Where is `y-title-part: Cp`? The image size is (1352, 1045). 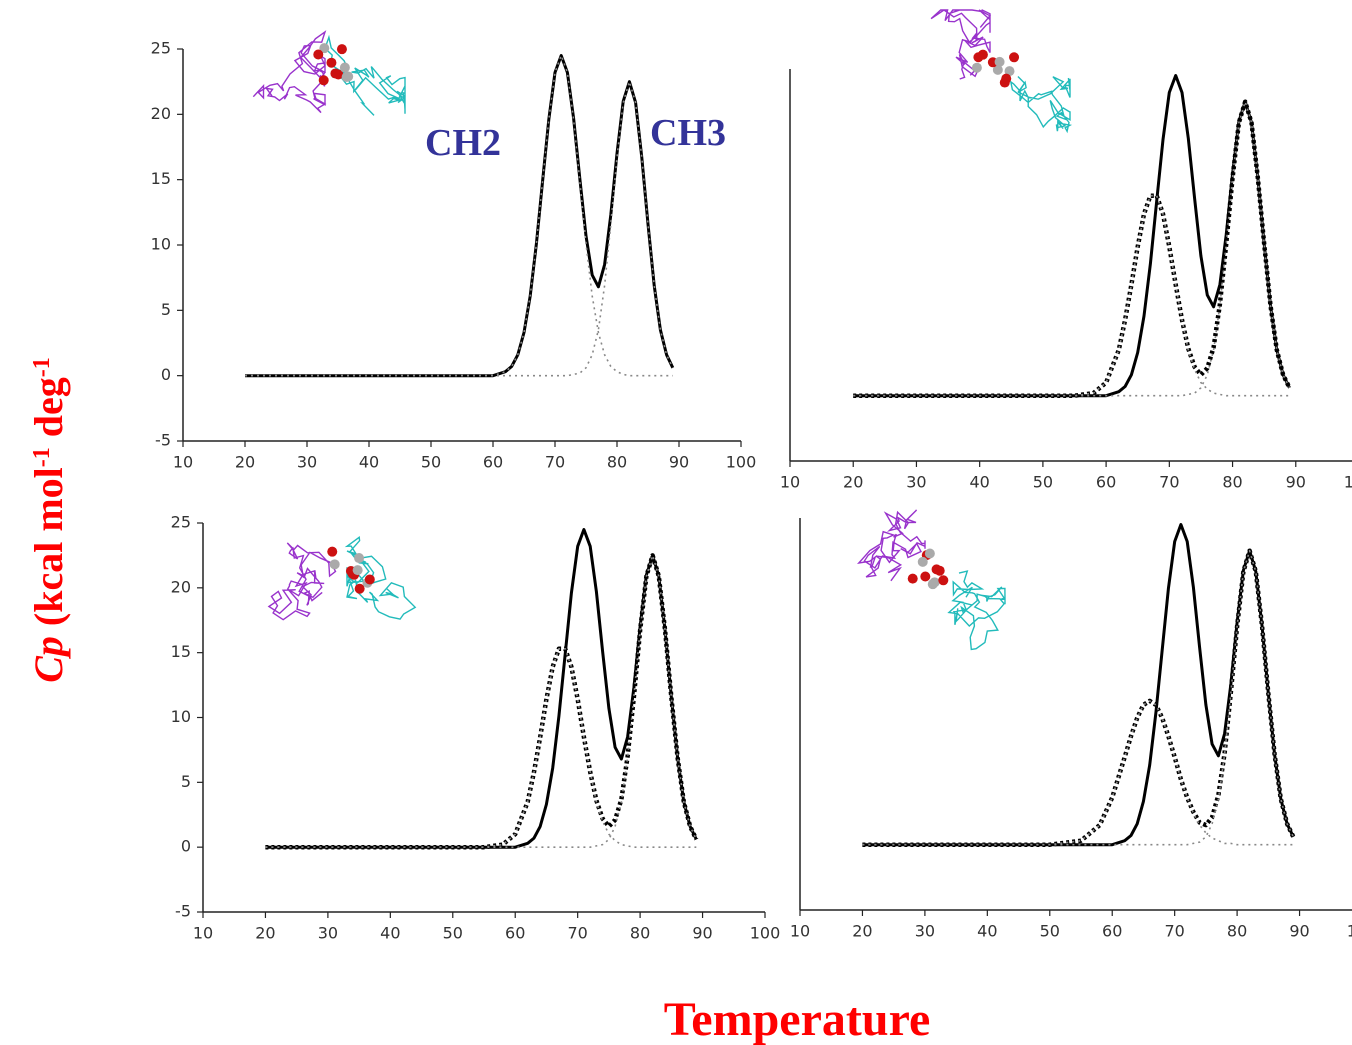 y-title-part: Cp is located at coordinates (48, 659).